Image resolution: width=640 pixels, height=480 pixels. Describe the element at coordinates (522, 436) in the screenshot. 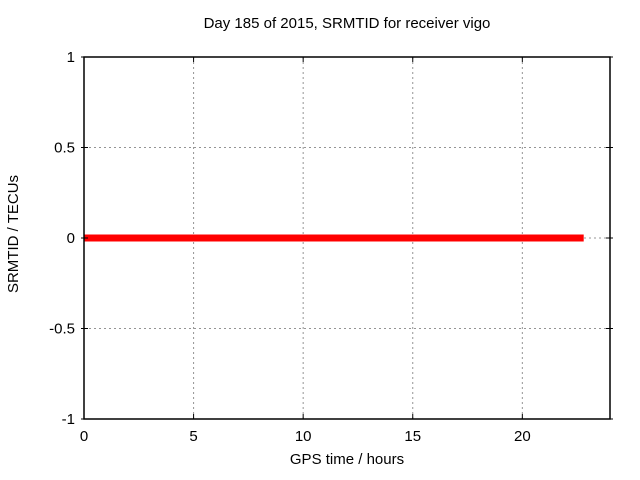

I see `x-tick-label: 20` at that location.